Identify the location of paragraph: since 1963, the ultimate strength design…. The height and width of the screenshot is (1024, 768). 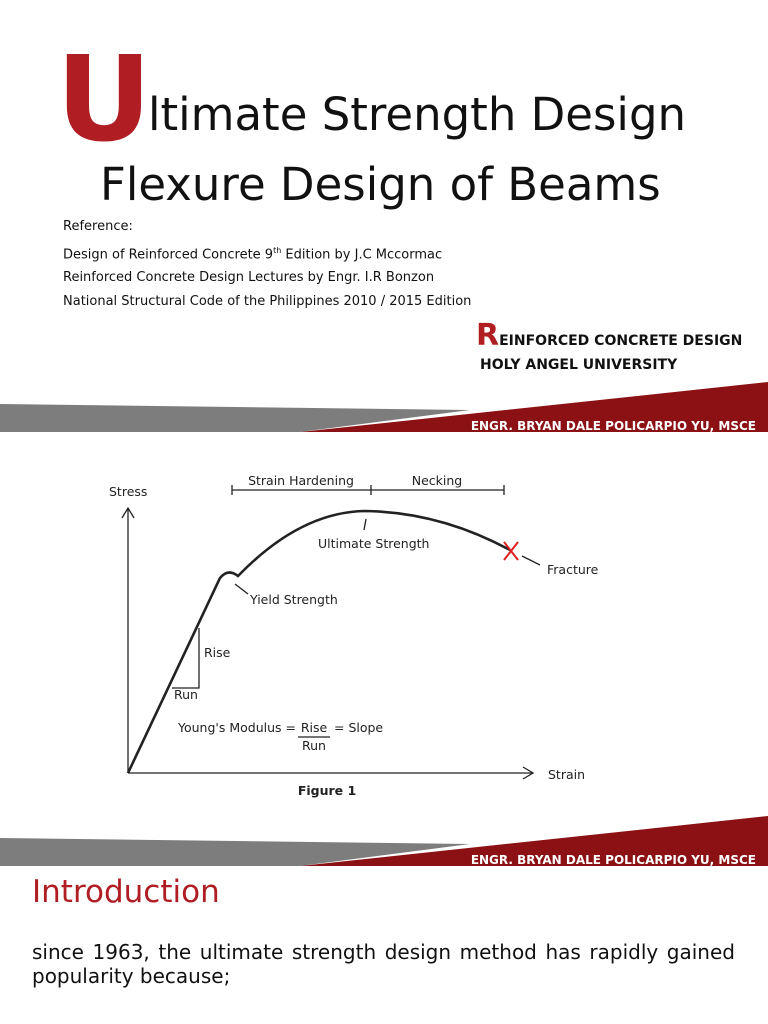
(383, 964).